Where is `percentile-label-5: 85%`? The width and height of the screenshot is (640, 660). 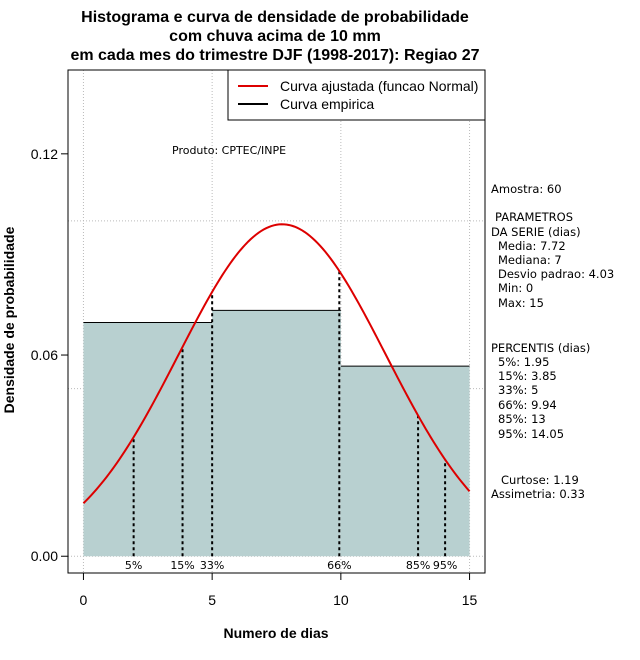 percentile-label-5: 85% is located at coordinates (418, 565).